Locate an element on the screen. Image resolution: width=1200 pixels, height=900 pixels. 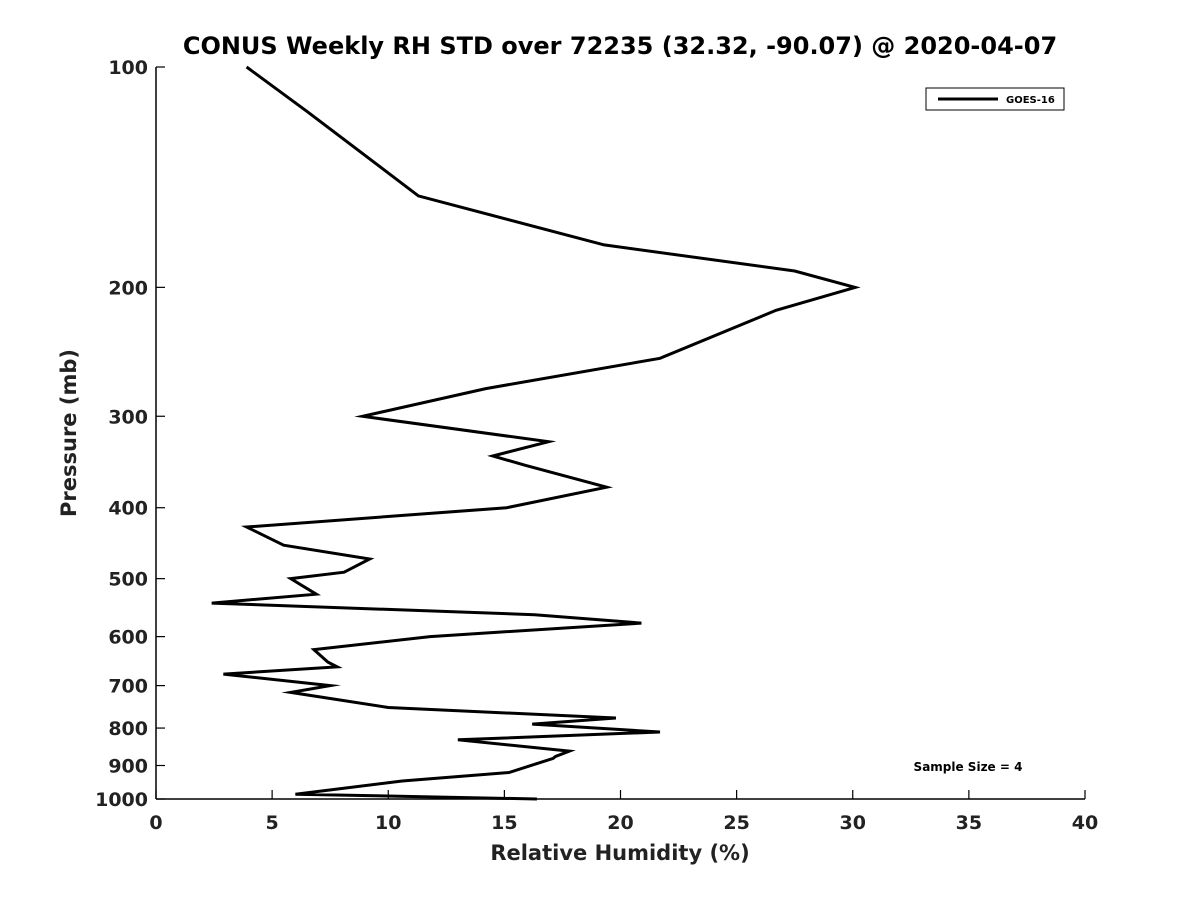
legend: GOES-16 is located at coordinates (995, 99).